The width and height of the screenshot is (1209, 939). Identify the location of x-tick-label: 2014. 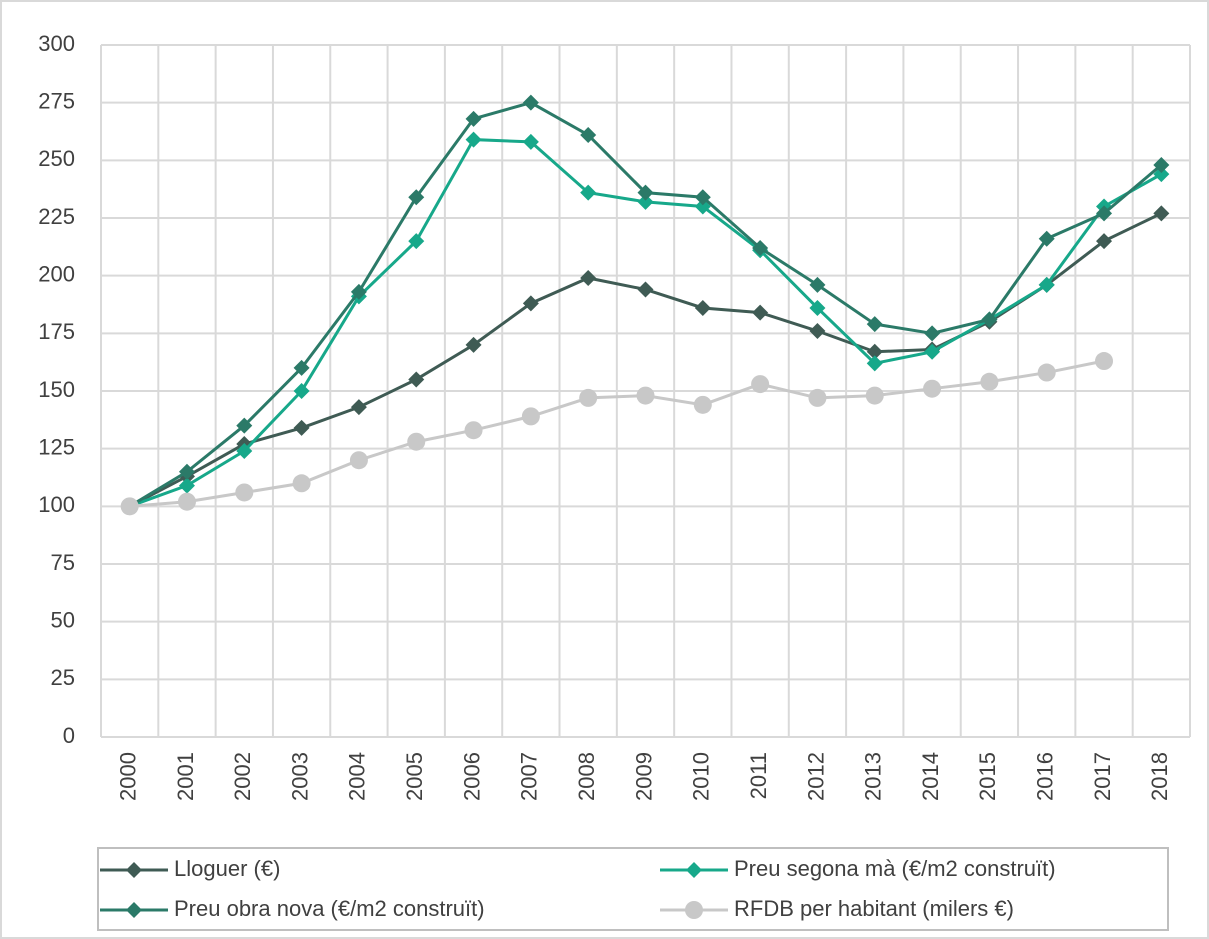
(930, 776).